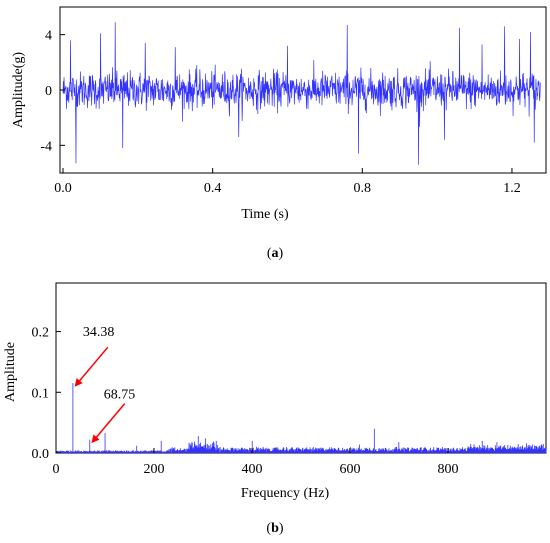 Image resolution: width=550 pixels, height=543 pixels. Describe the element at coordinates (448, 469) in the screenshot. I see `spectrum-x-tick-label: 800` at that location.